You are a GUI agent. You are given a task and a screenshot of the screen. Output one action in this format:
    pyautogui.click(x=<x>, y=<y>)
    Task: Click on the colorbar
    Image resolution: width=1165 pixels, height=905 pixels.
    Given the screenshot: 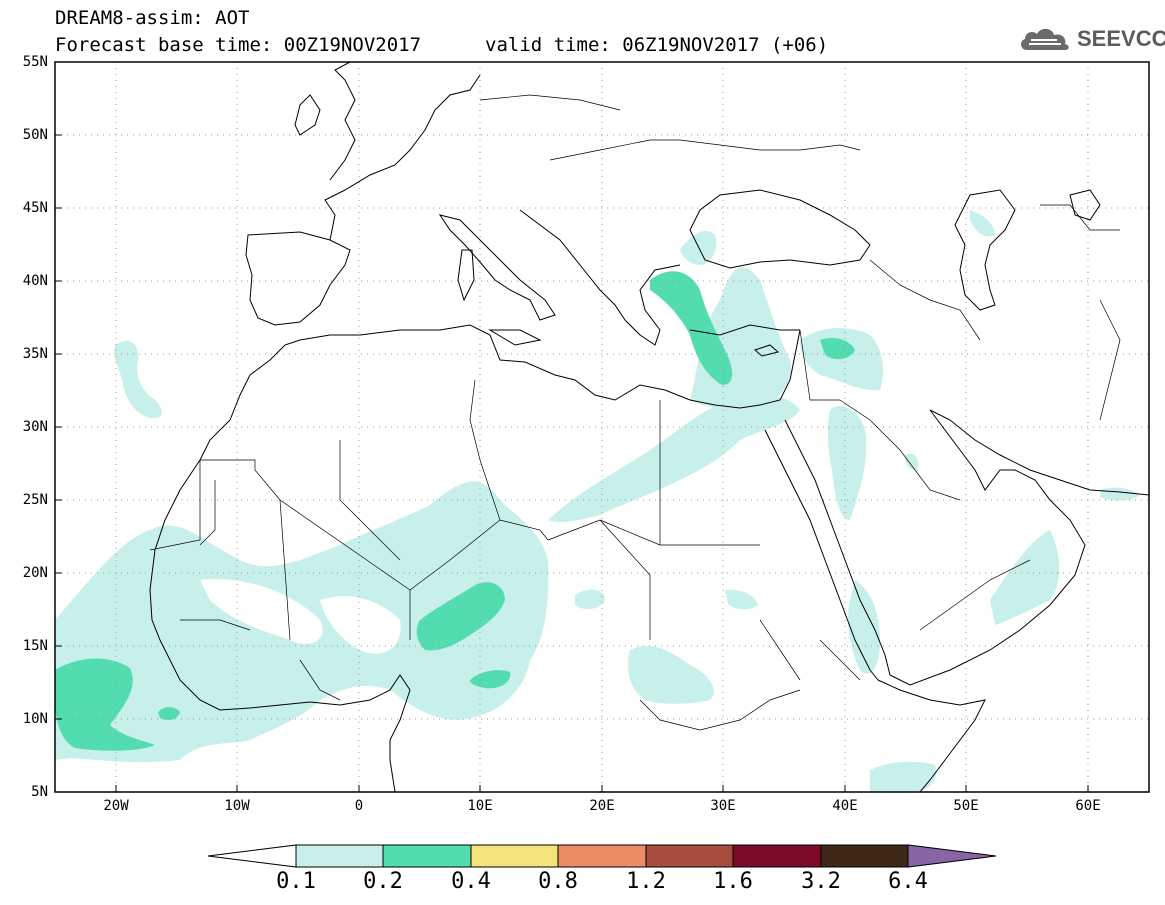 What is the action you would take?
    pyautogui.click(x=602, y=856)
    